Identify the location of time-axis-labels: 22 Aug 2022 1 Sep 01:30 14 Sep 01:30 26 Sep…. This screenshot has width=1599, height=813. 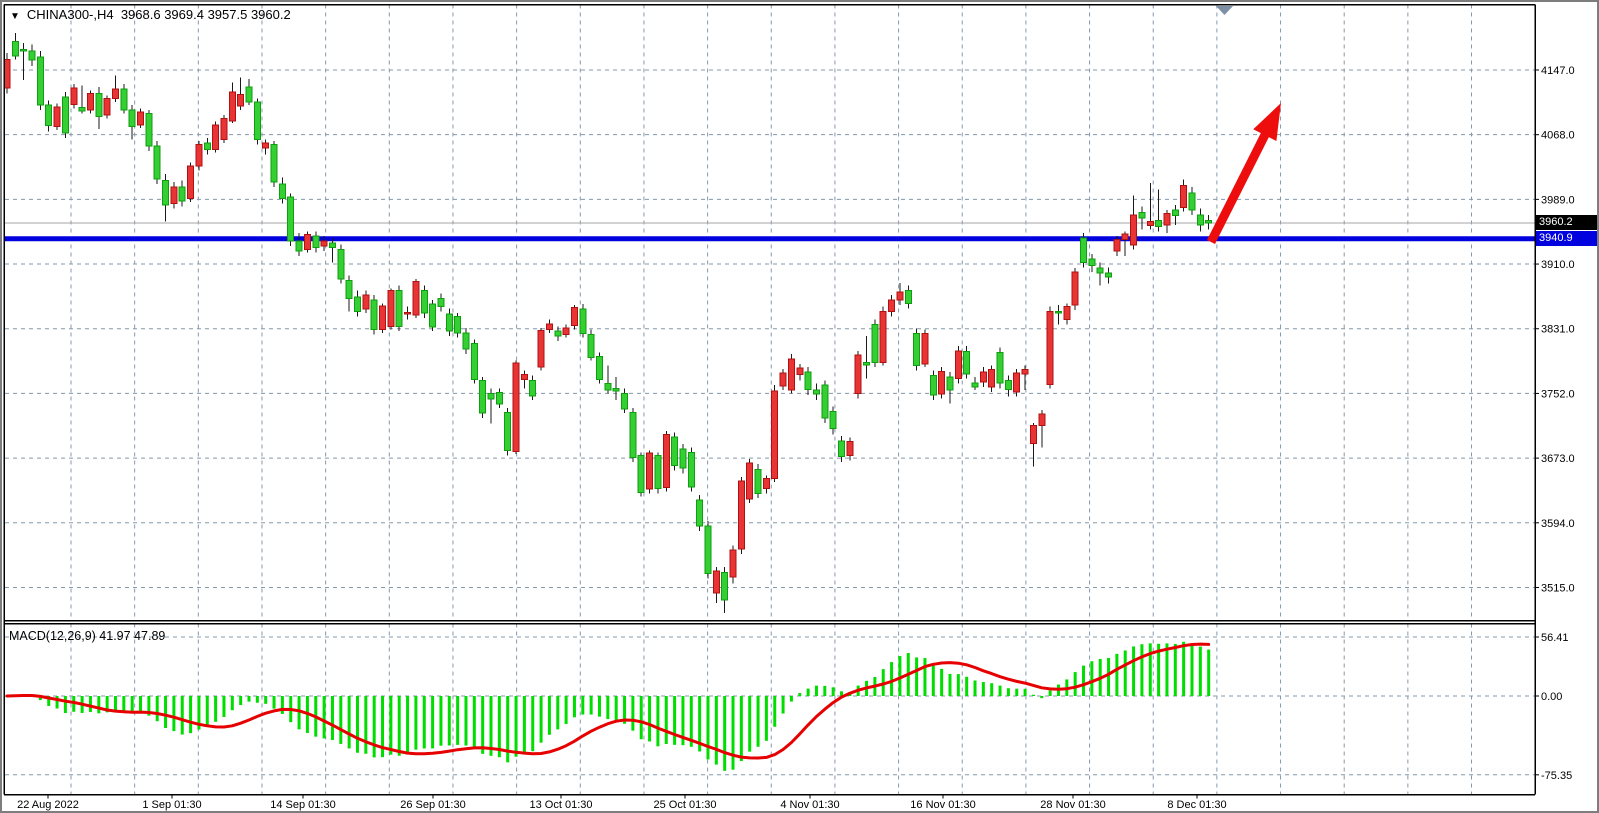
(622, 803).